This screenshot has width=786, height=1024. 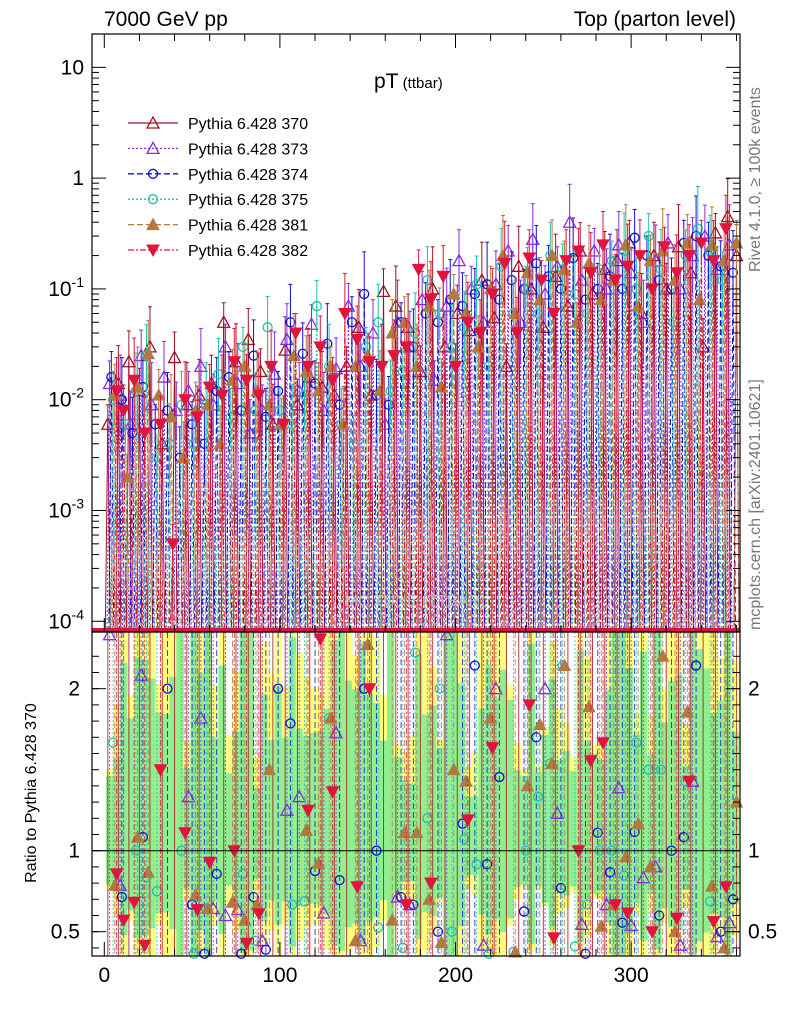 I want to click on ratio-tick-label-right: 1, so click(x=754, y=851).